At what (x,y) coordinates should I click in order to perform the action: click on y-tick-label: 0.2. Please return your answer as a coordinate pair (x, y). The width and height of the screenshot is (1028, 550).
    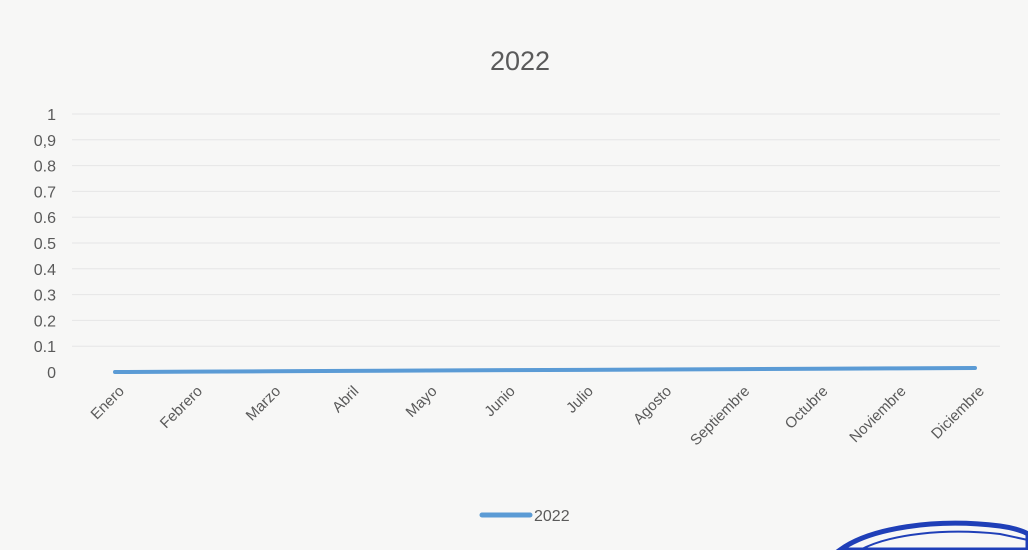
    Looking at the image, I should click on (45, 321).